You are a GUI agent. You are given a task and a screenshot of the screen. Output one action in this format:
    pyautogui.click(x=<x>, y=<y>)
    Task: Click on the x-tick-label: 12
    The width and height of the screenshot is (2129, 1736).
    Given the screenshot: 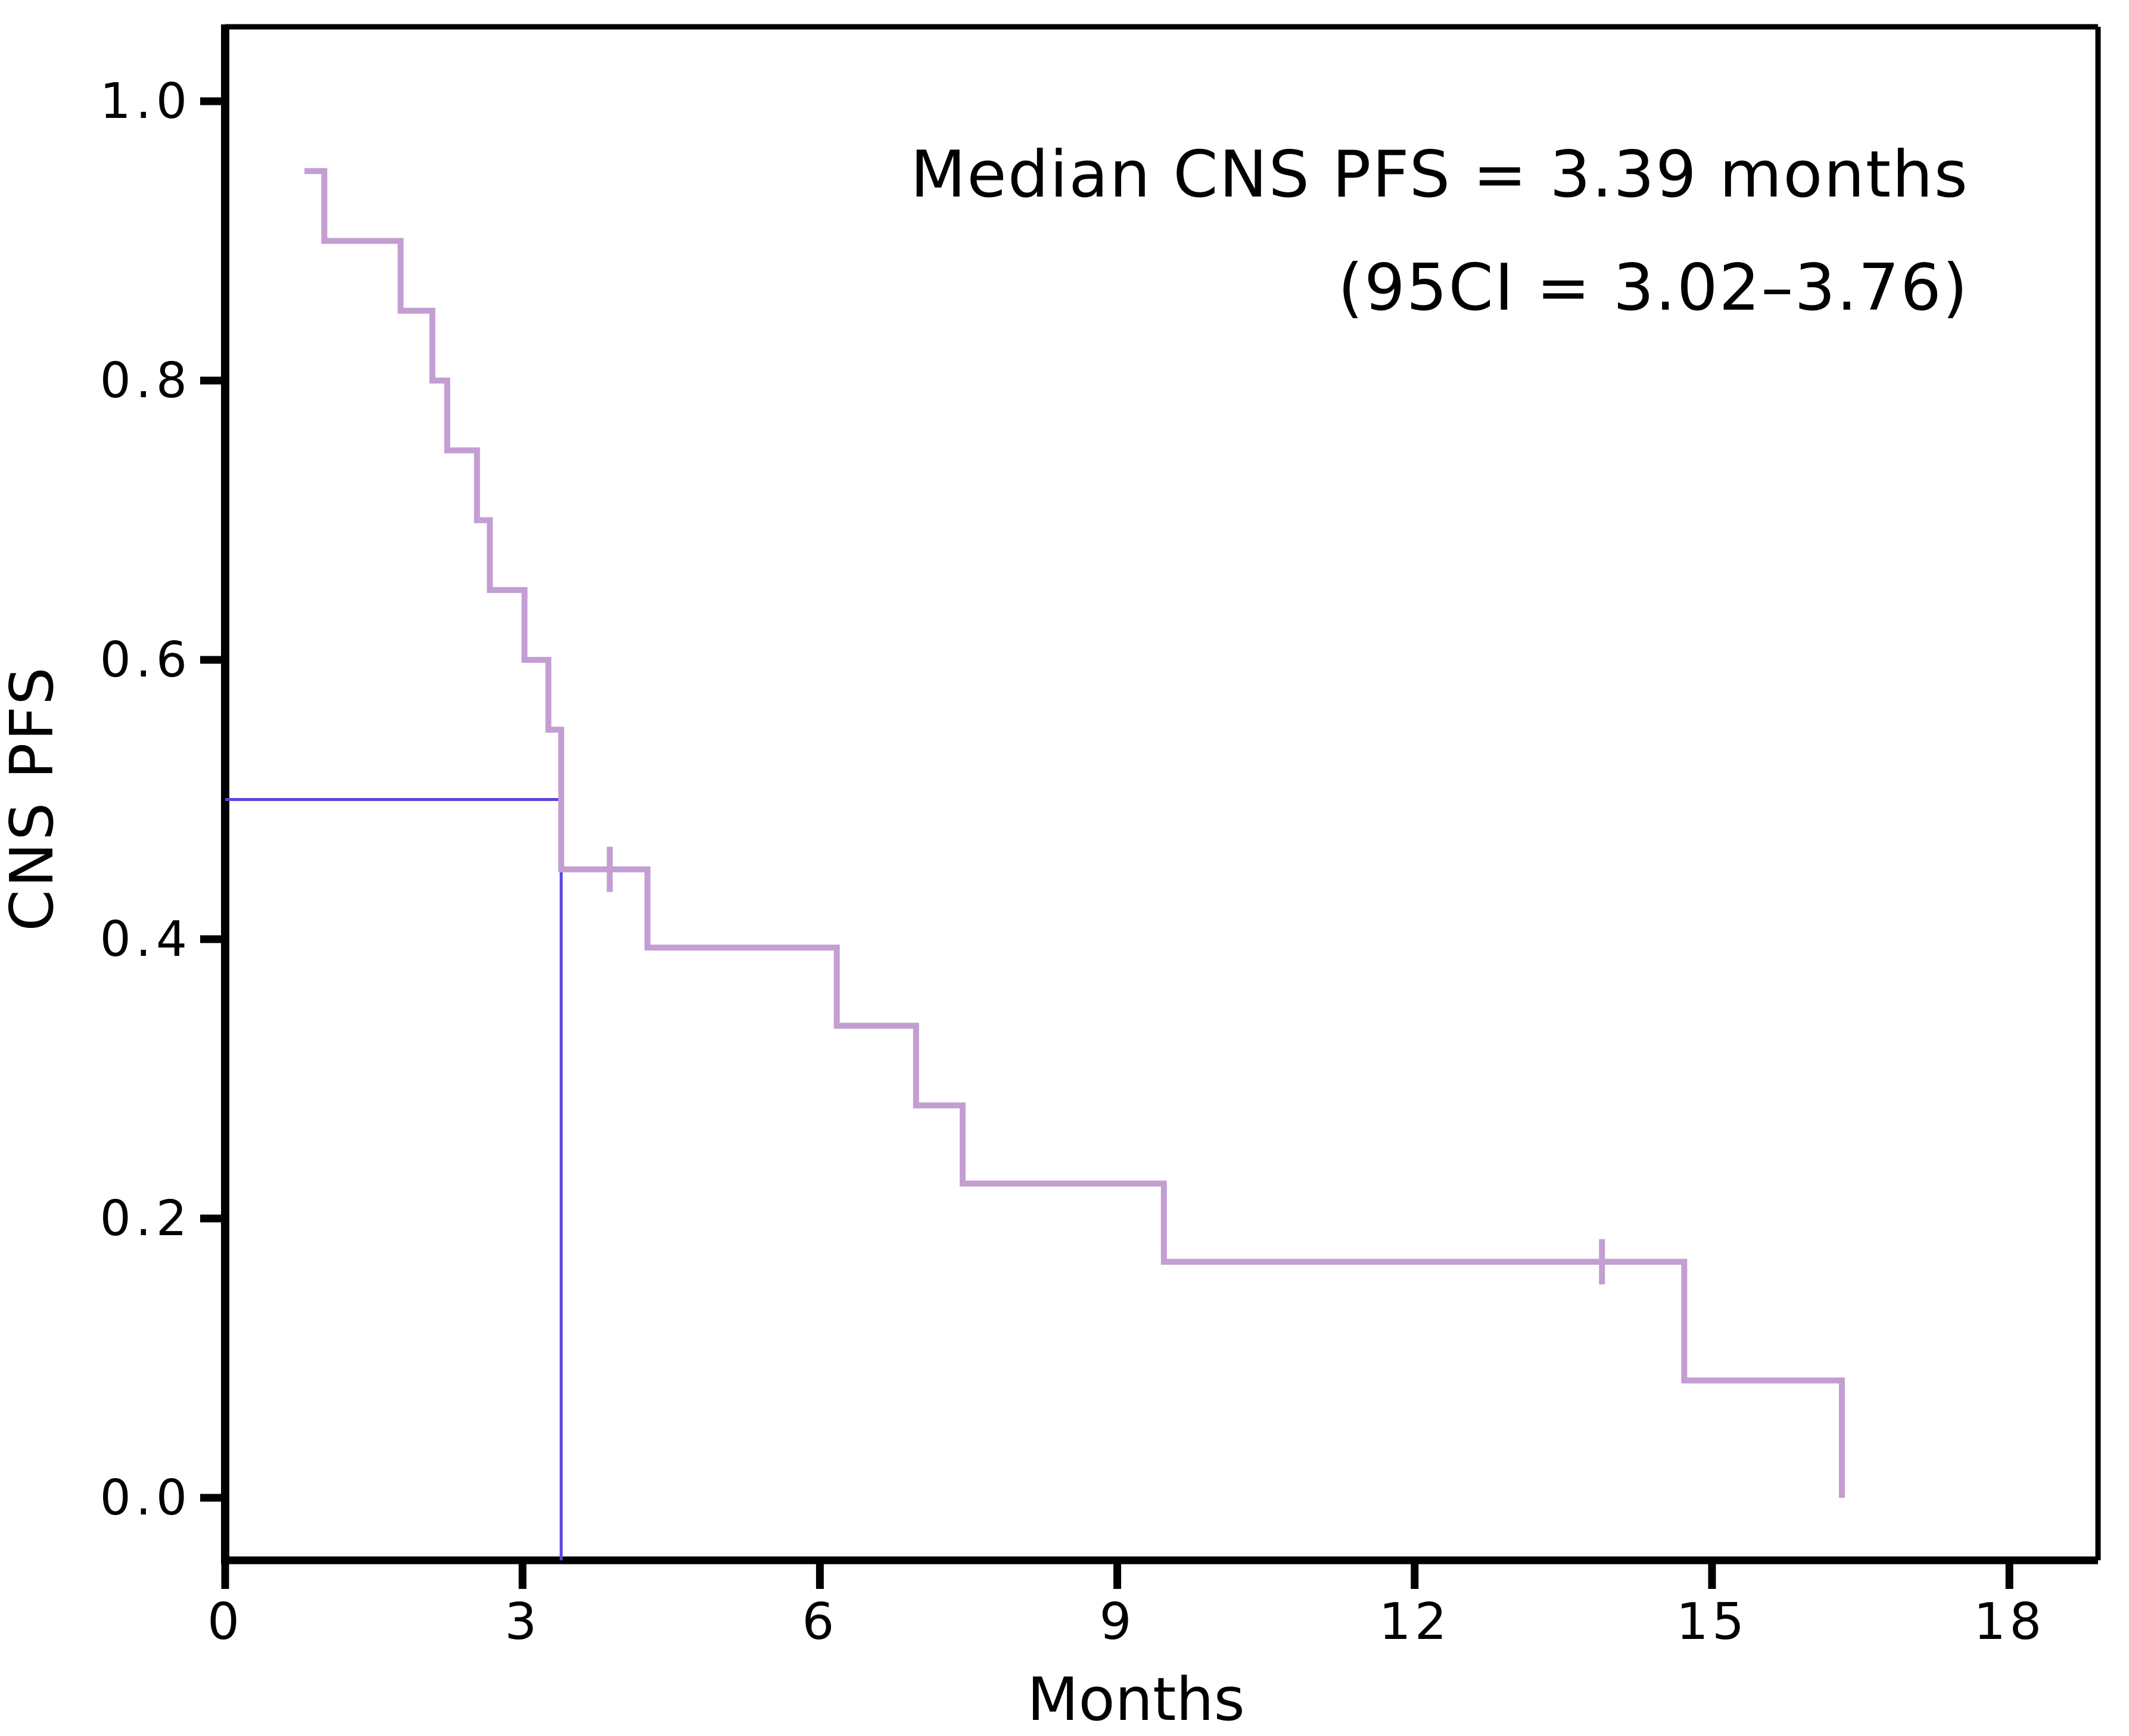 What is the action you would take?
    pyautogui.click(x=1415, y=1621)
    